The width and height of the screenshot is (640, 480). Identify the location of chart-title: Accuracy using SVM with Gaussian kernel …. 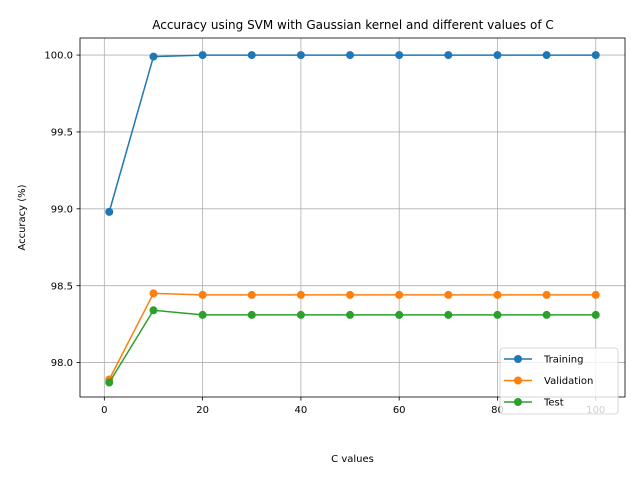
(353, 25).